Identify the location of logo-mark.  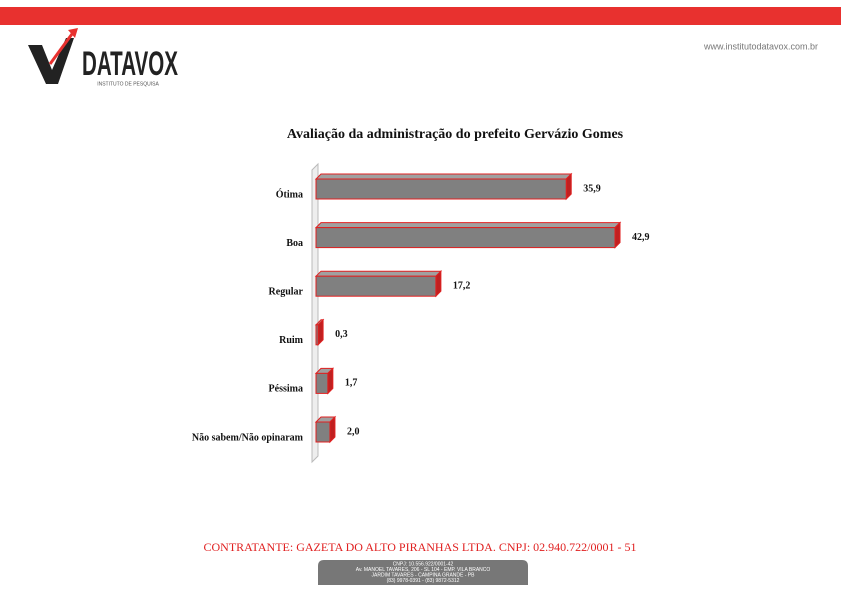
(51, 61).